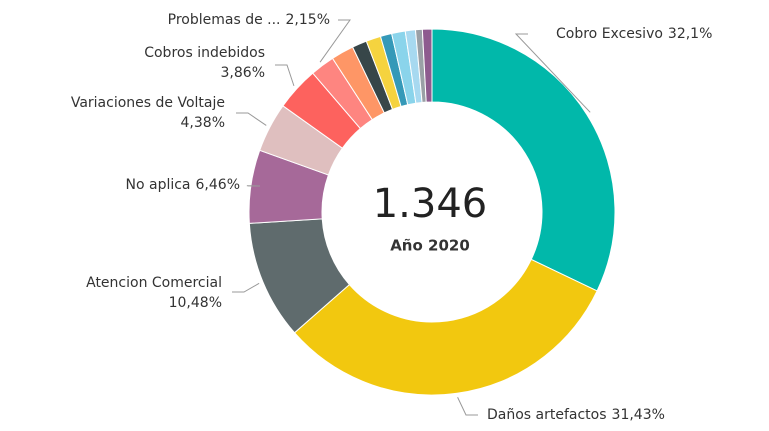 This screenshot has height=431, width=769. I want to click on label-name: Atencion Comercial, so click(154, 283).